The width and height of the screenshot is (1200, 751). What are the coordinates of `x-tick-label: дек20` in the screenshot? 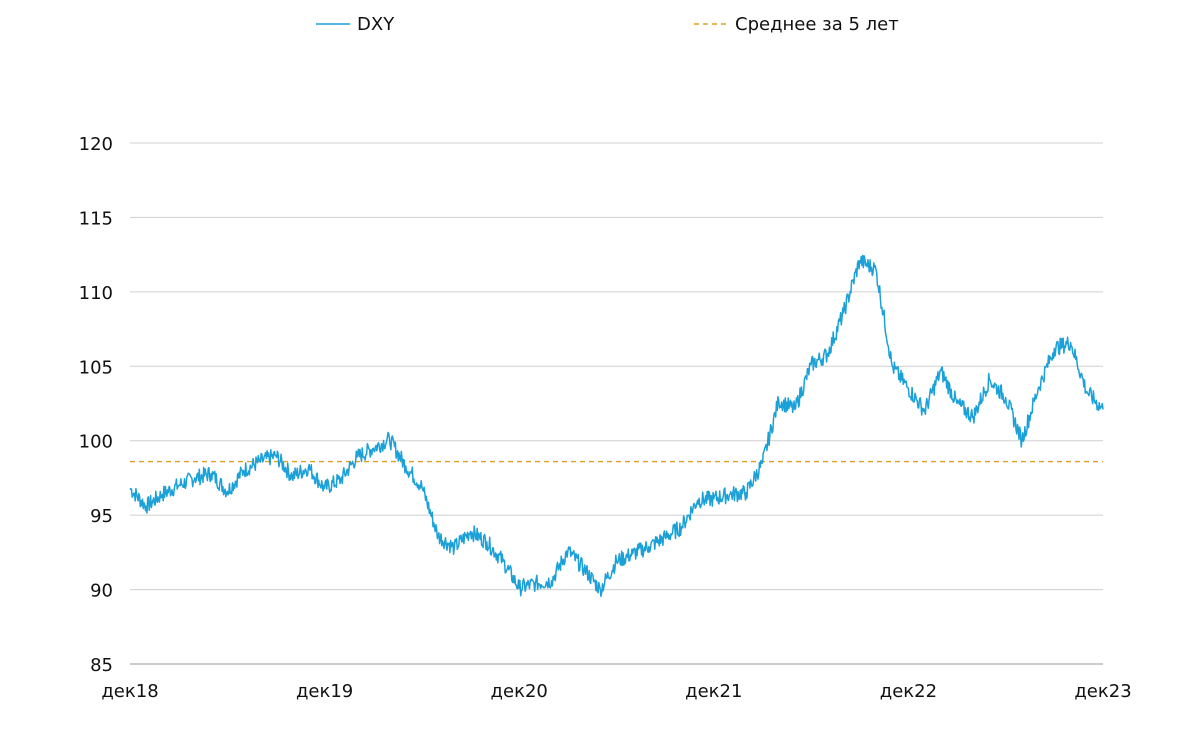 It's located at (519, 691).